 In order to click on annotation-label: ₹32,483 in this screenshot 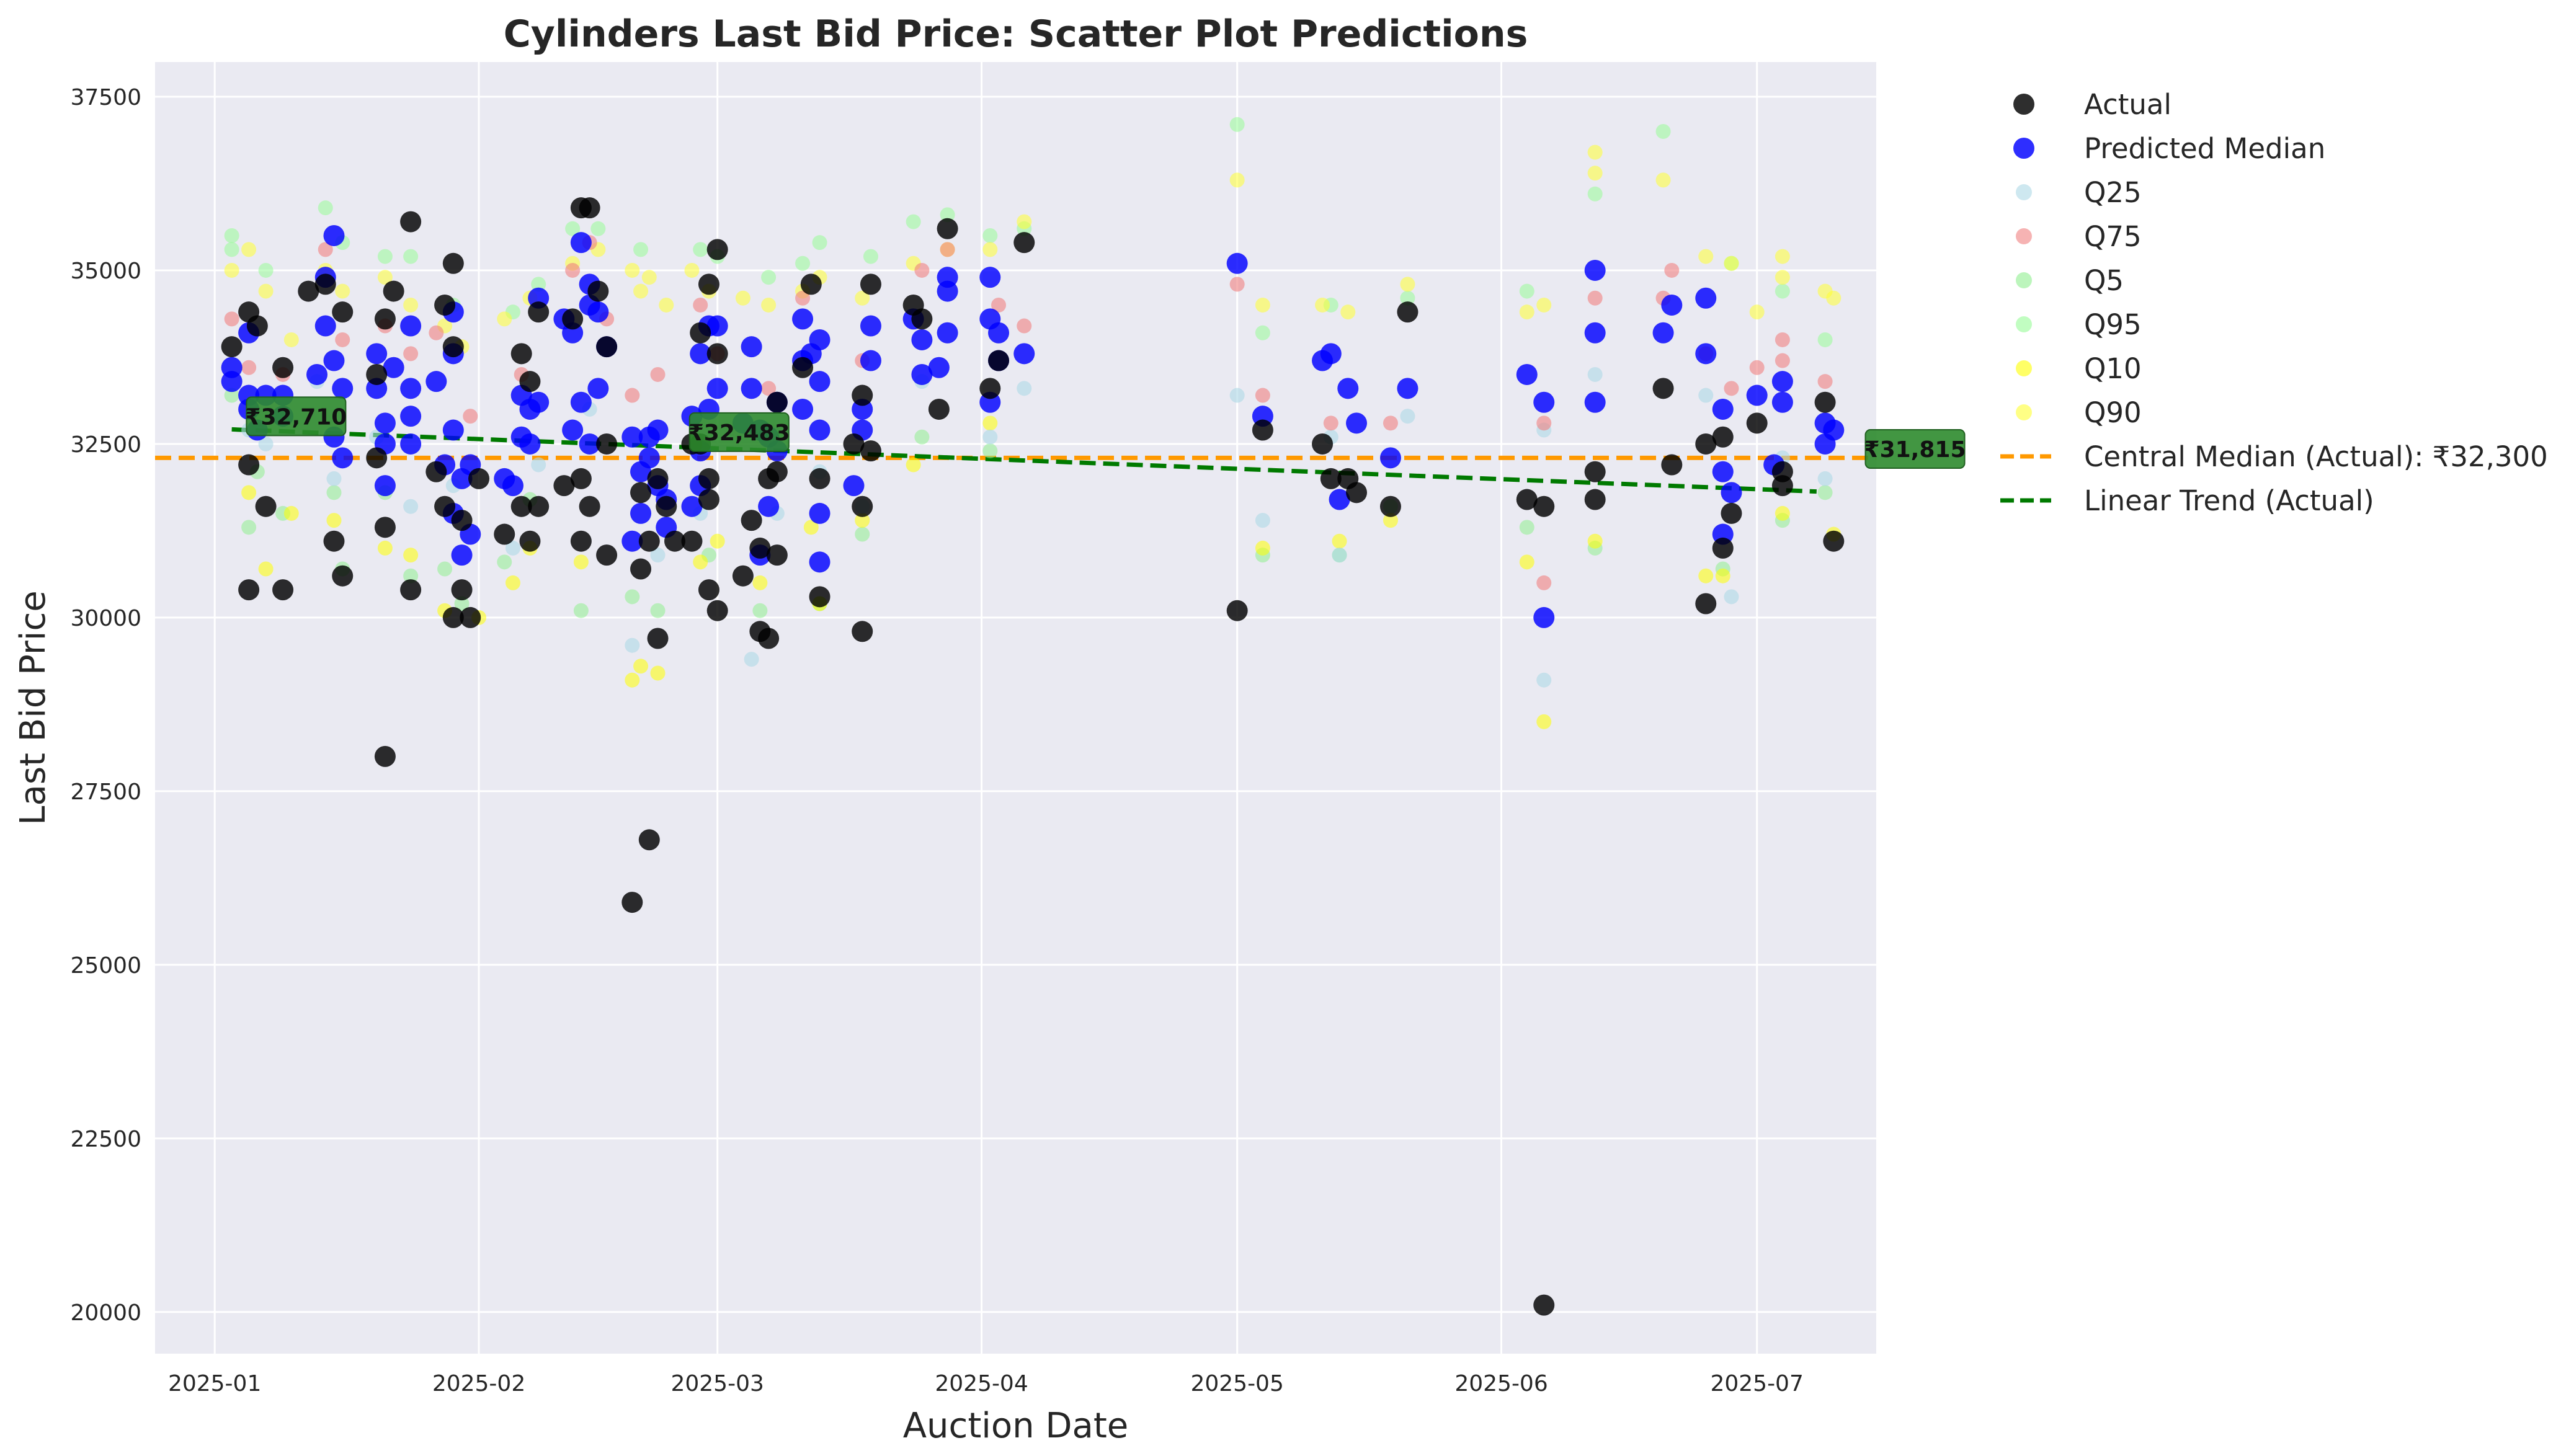, I will do `click(739, 433)`.